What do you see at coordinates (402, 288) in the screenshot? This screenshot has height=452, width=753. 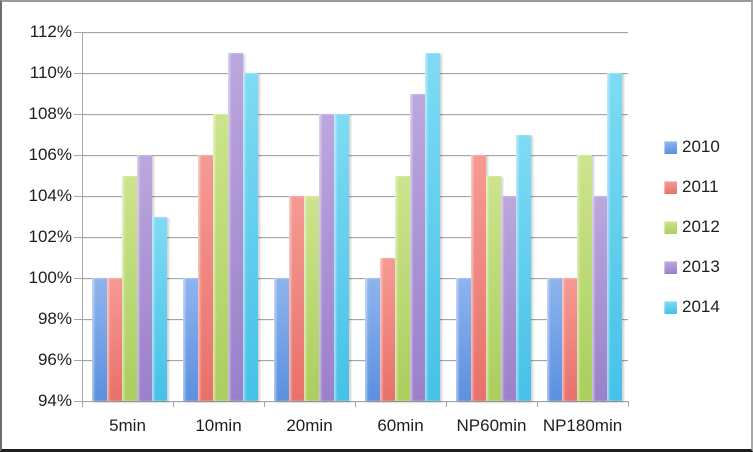 I see `bar-2012-60min` at bounding box center [402, 288].